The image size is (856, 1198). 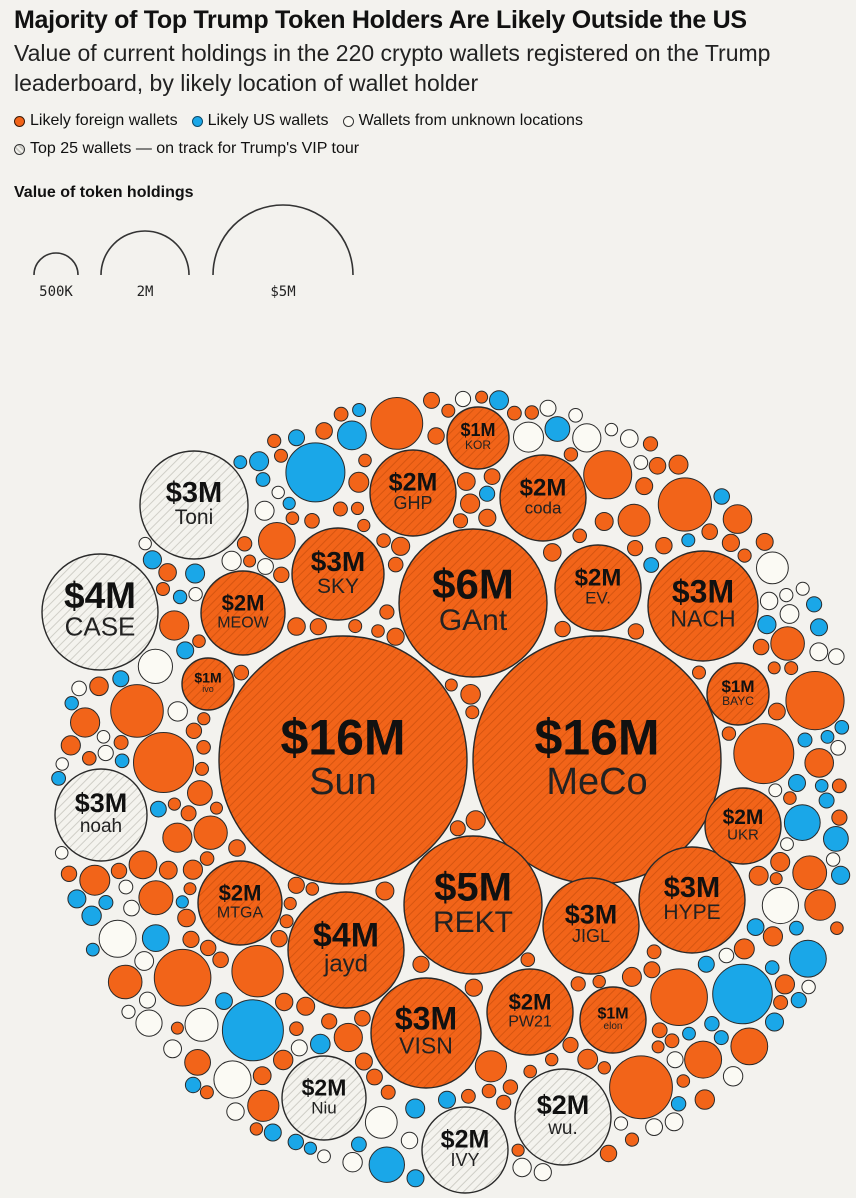 I want to click on bubble-name-label: HYPE, so click(x=691, y=912).